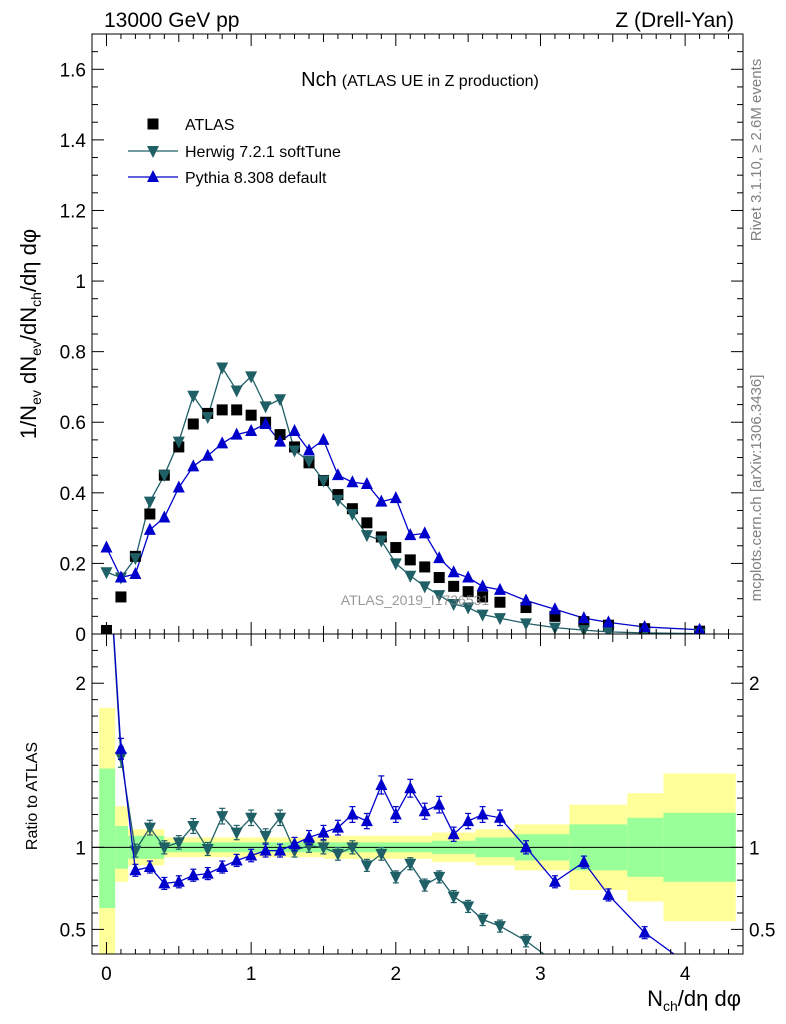  I want to click on ratio-y-tick-label: 0.5, so click(73, 930).